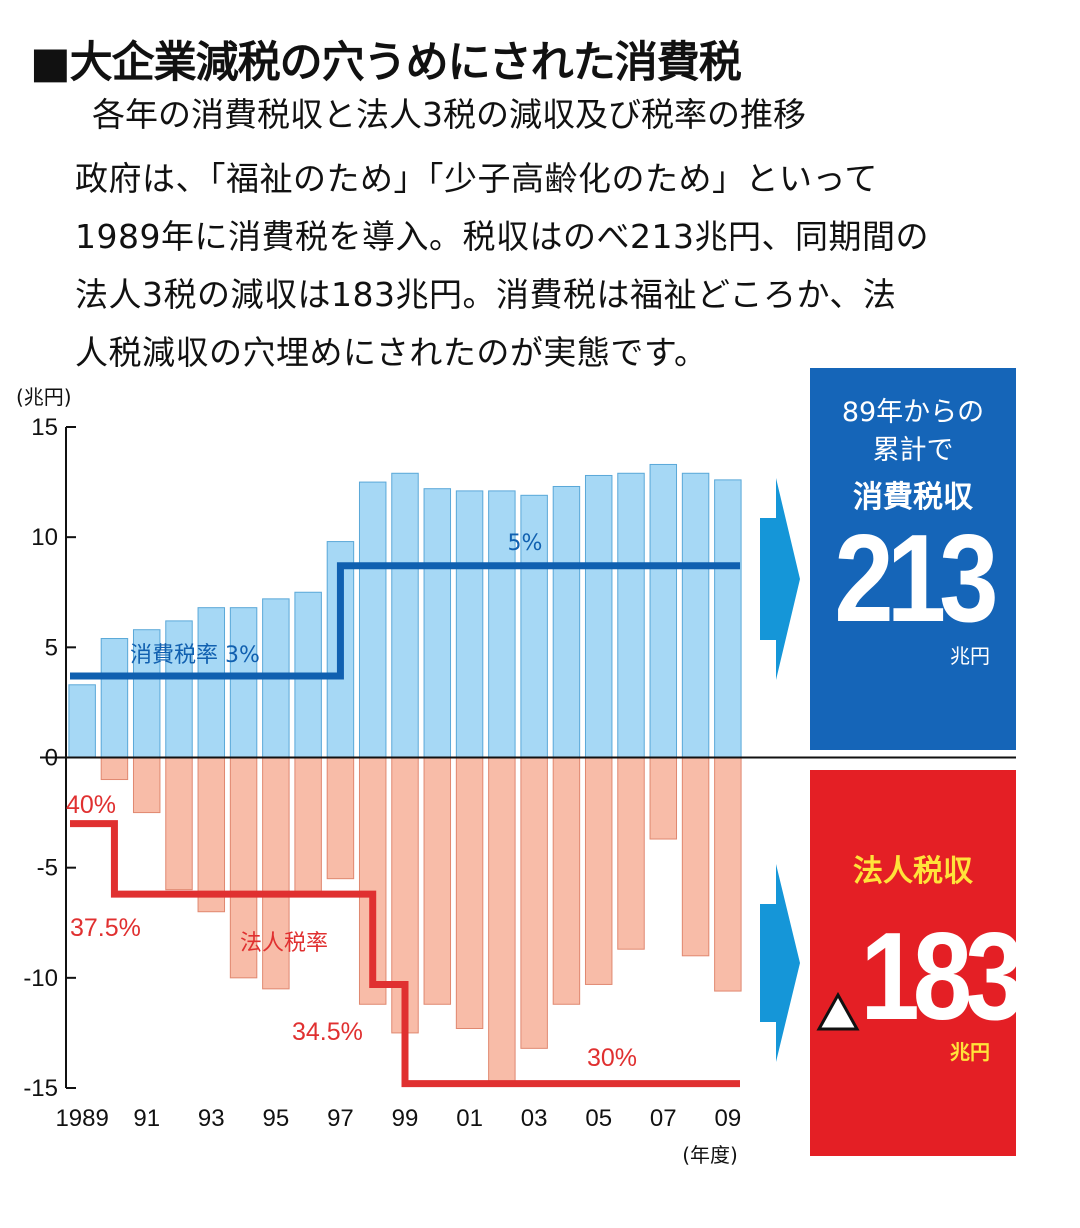 Image resolution: width=1080 pixels, height=1228 pixels. Describe the element at coordinates (942, 977) in the screenshot. I see `corporate-total-value: 183` at that location.